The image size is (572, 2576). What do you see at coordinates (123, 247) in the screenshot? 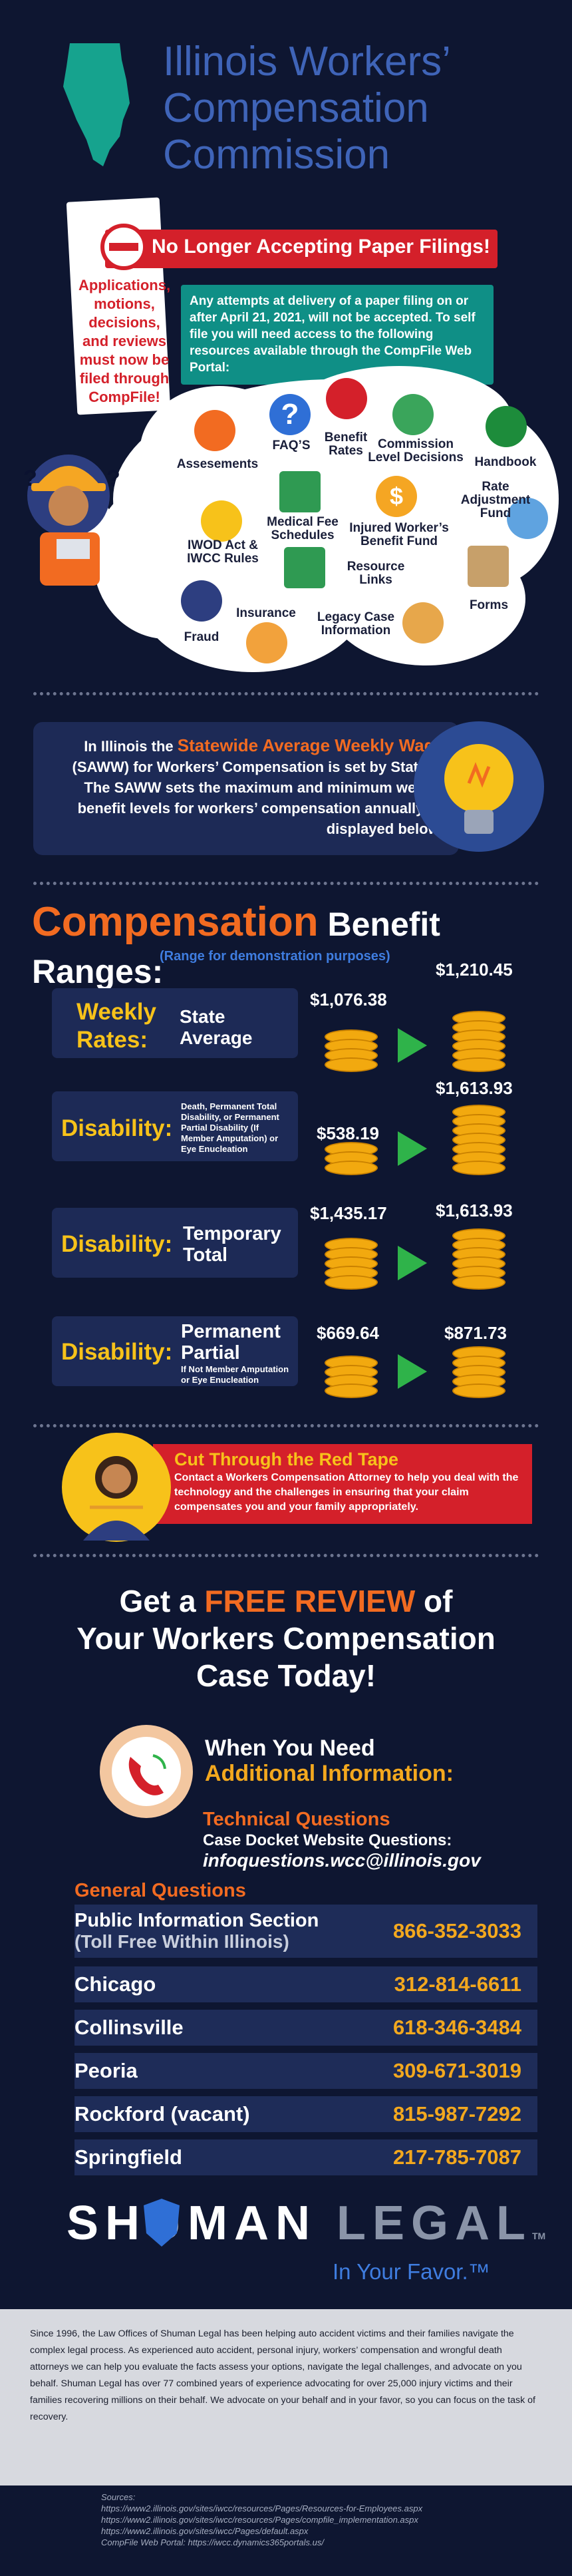
I see `no-entry-icon` at bounding box center [123, 247].